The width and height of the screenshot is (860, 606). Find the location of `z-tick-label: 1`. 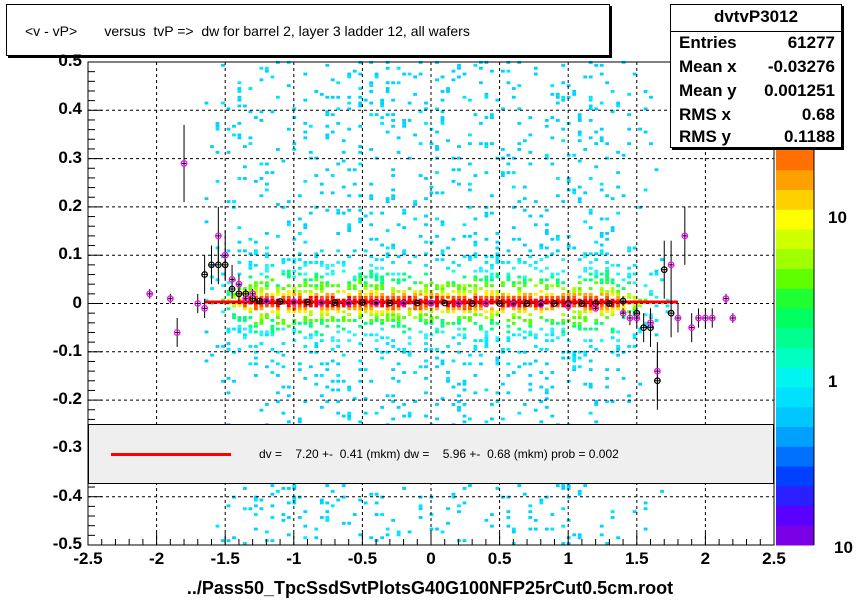

z-tick-label: 1 is located at coordinates (833, 381).